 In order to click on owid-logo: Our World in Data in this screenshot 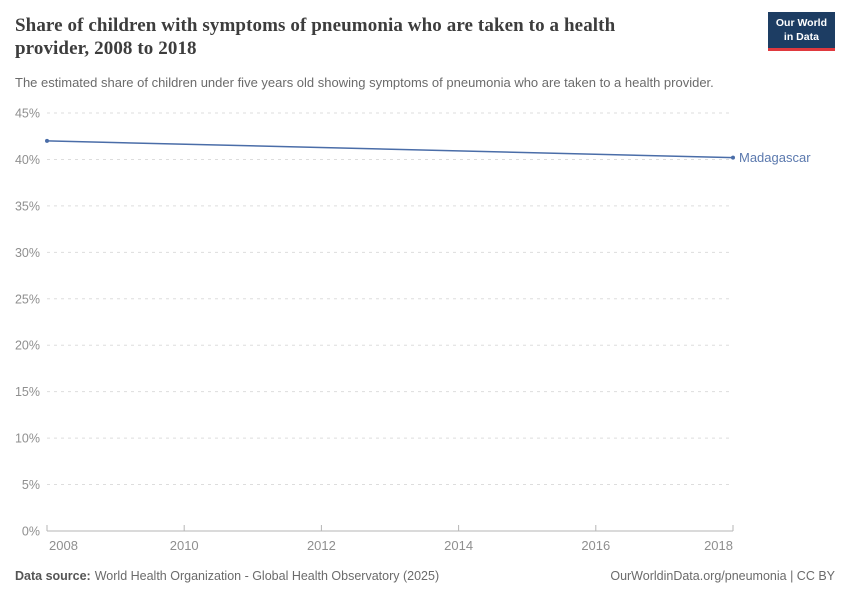, I will do `click(801, 32)`.